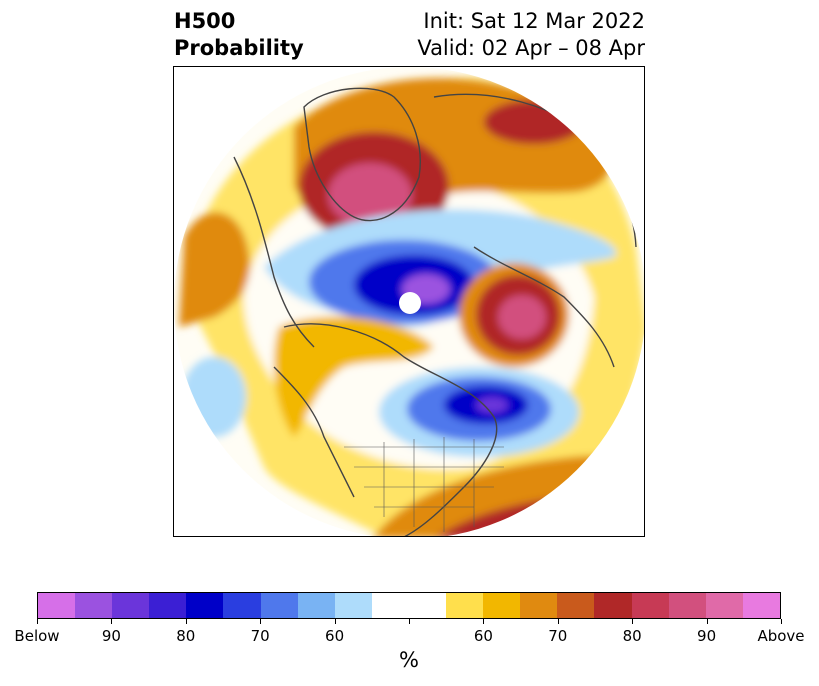 The width and height of the screenshot is (819, 686). I want to click on anomaly-top-pink, so click(370, 195).